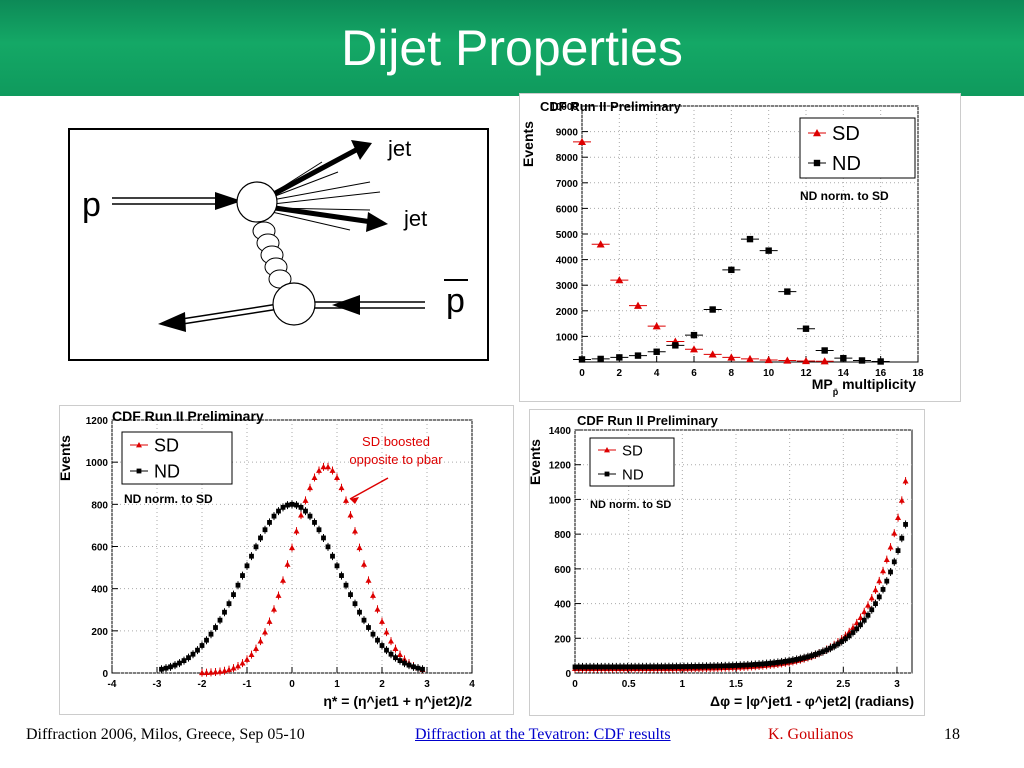 The image size is (1024, 768). What do you see at coordinates (168, 499) in the screenshot?
I see `norm-annotation: ND norm. to SD` at bounding box center [168, 499].